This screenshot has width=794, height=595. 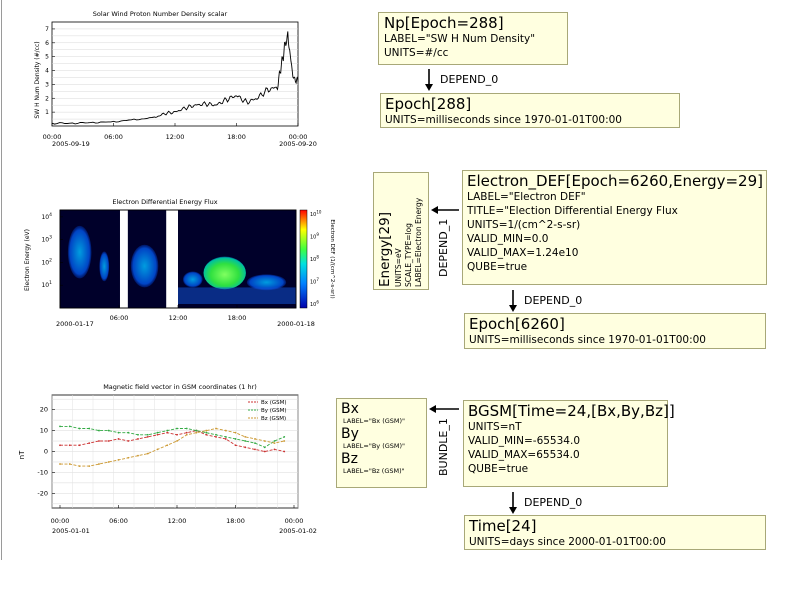 What do you see at coordinates (350, 409) in the screenshot?
I see `bundle-bx-name: Bx` at bounding box center [350, 409].